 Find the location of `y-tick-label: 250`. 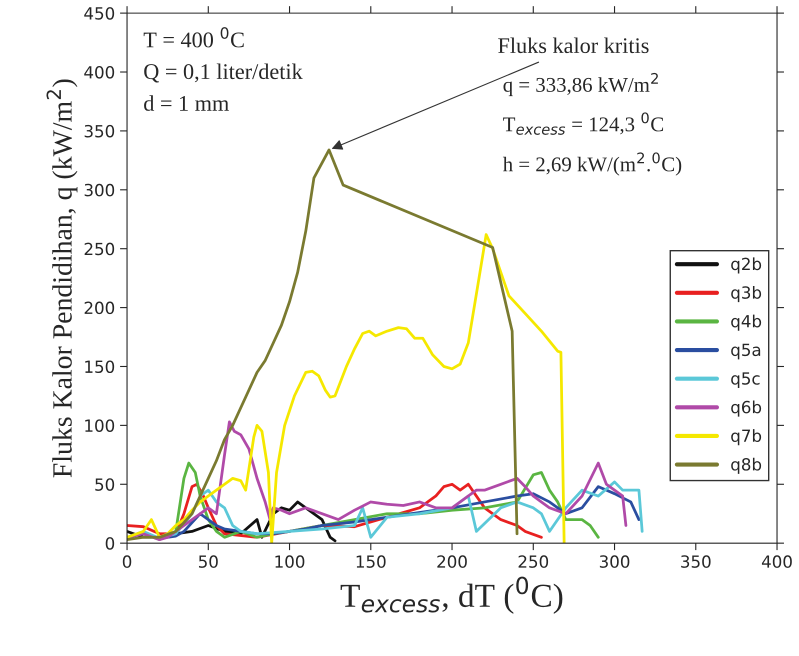

y-tick-label: 250 is located at coordinates (99, 249).